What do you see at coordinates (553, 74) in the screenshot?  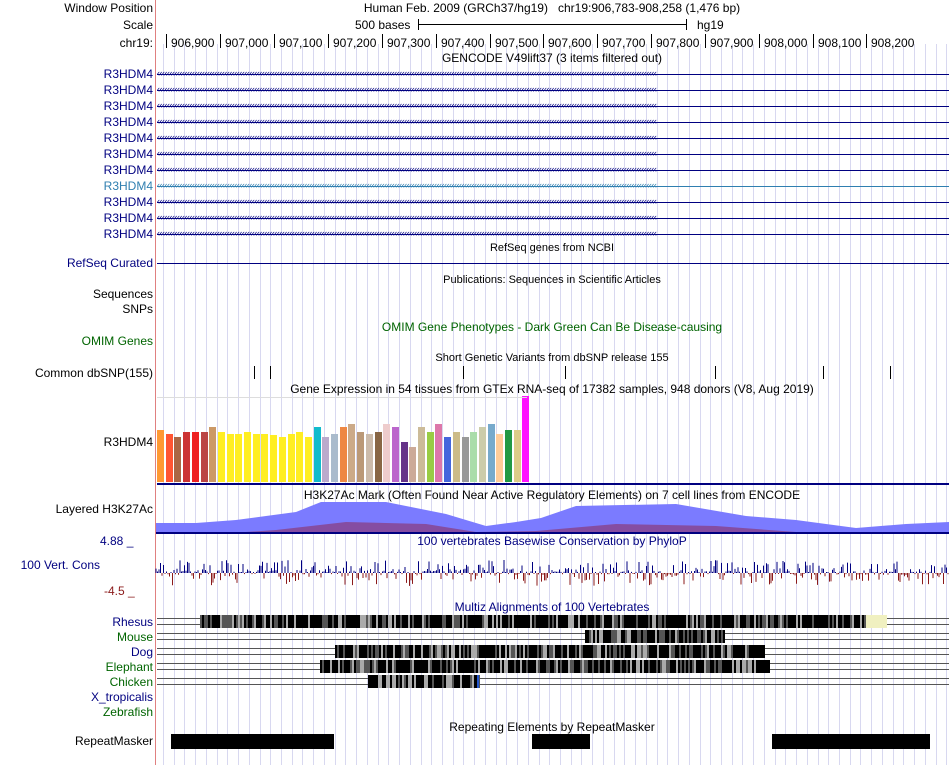 I see `gencode-transcript` at bounding box center [553, 74].